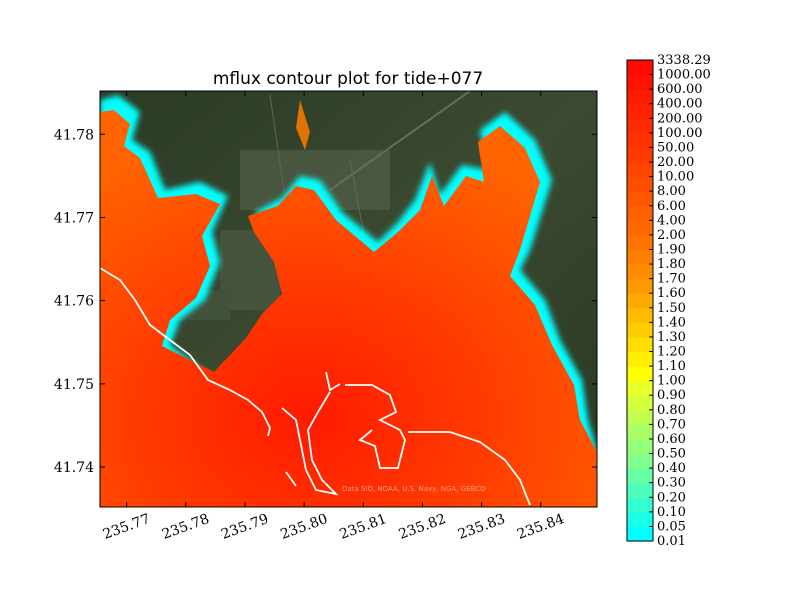  What do you see at coordinates (364, 527) in the screenshot?
I see `x-tick-label: 235.81` at bounding box center [364, 527].